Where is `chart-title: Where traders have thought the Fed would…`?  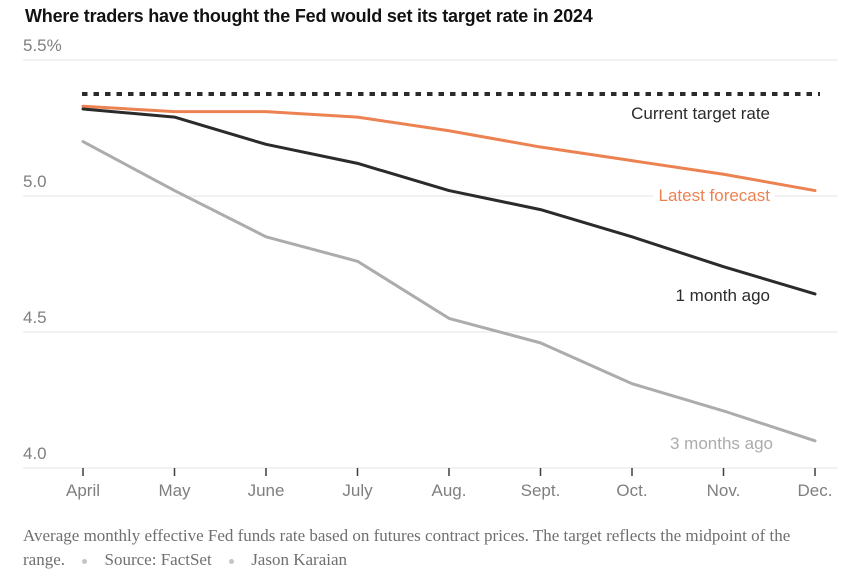
chart-title: Where traders have thought the Fed would… is located at coordinates (309, 16).